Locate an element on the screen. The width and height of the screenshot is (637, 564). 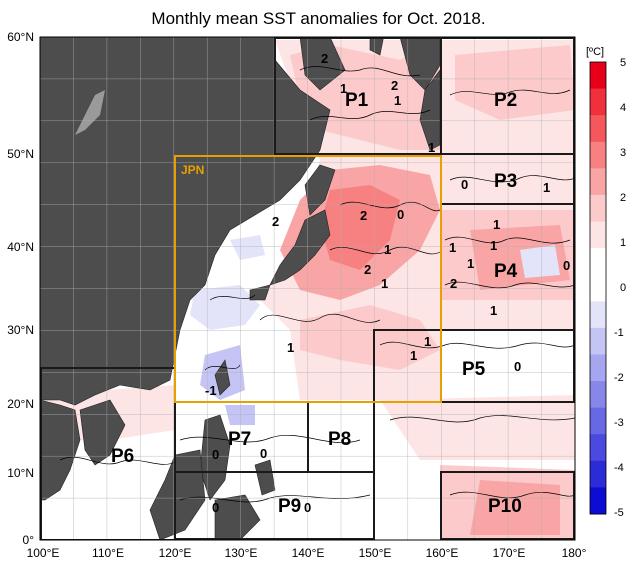
region-label-p3: P3 is located at coordinates (505, 181).